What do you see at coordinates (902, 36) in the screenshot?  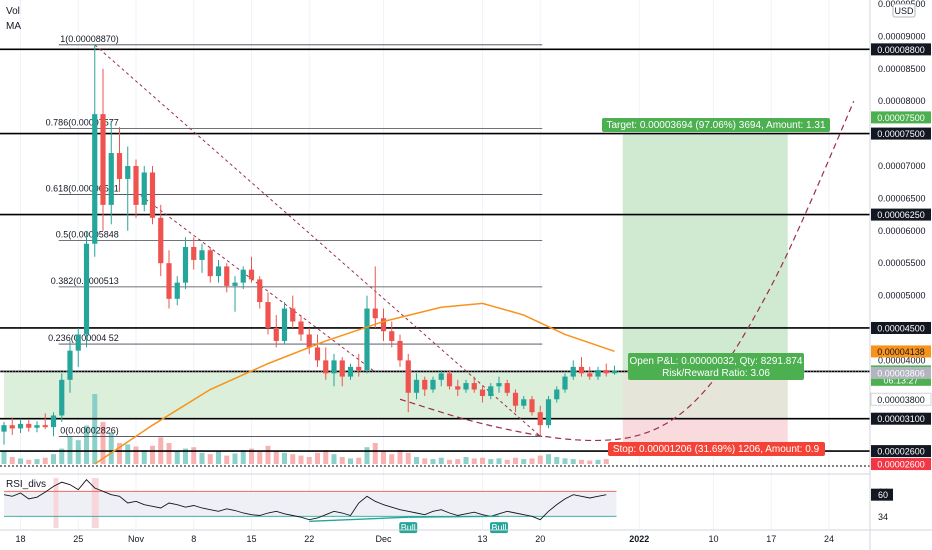 I see `price-tick: 0.00009000` at bounding box center [902, 36].